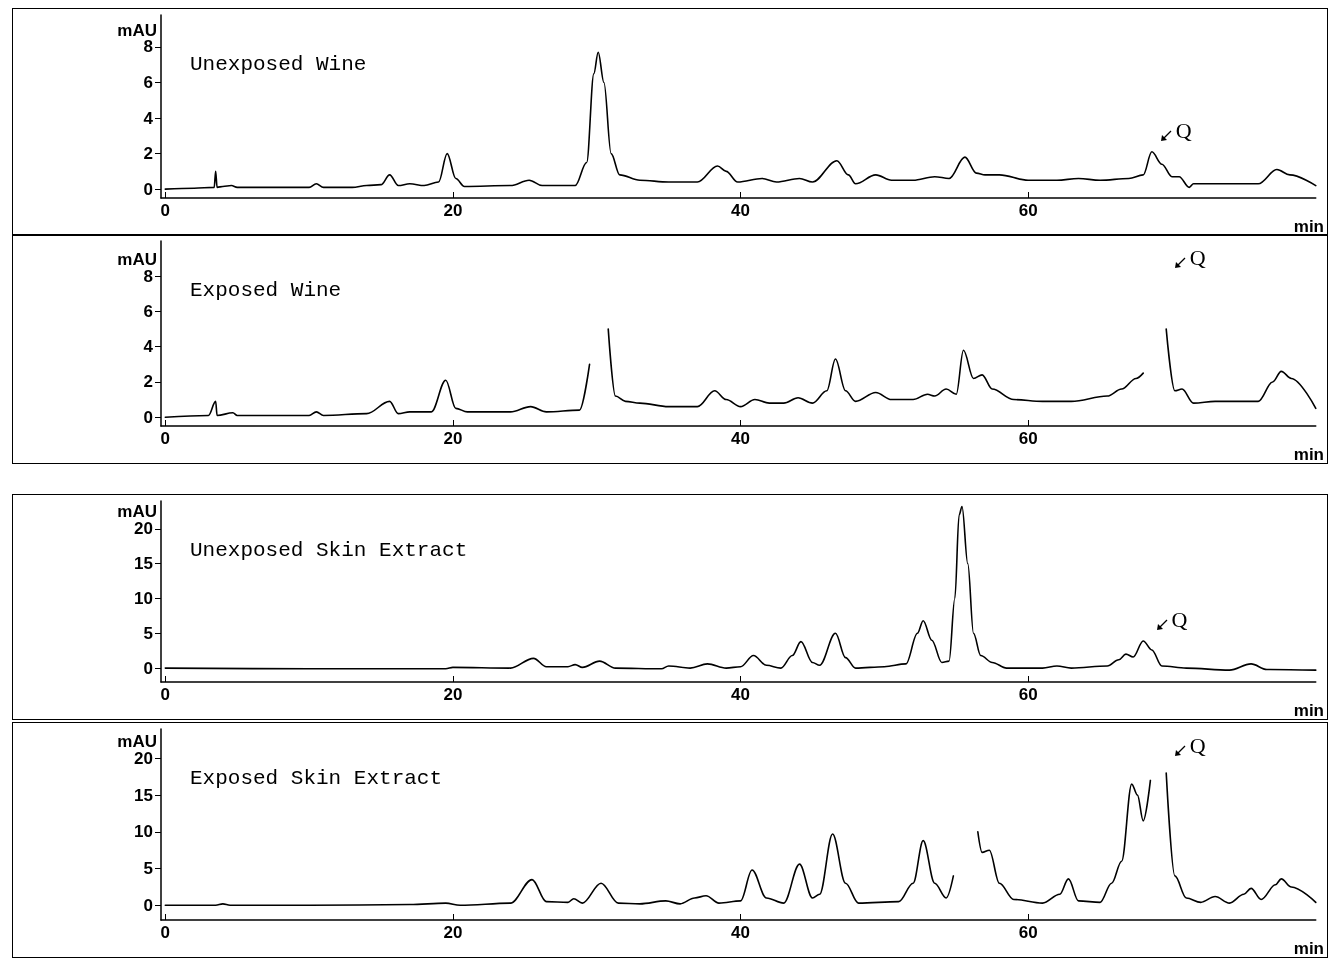  Describe the element at coordinates (329, 550) in the screenshot. I see `text: Unexposed Skin Extract` at that location.